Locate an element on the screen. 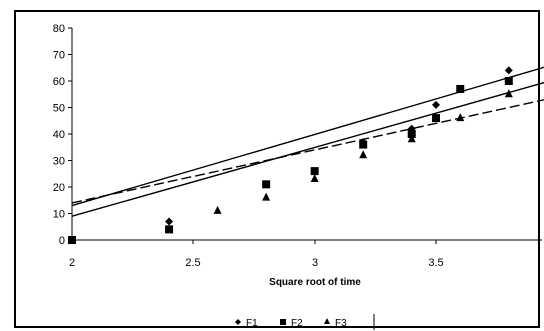  x-tick-label-2: 3 is located at coordinates (315, 263).